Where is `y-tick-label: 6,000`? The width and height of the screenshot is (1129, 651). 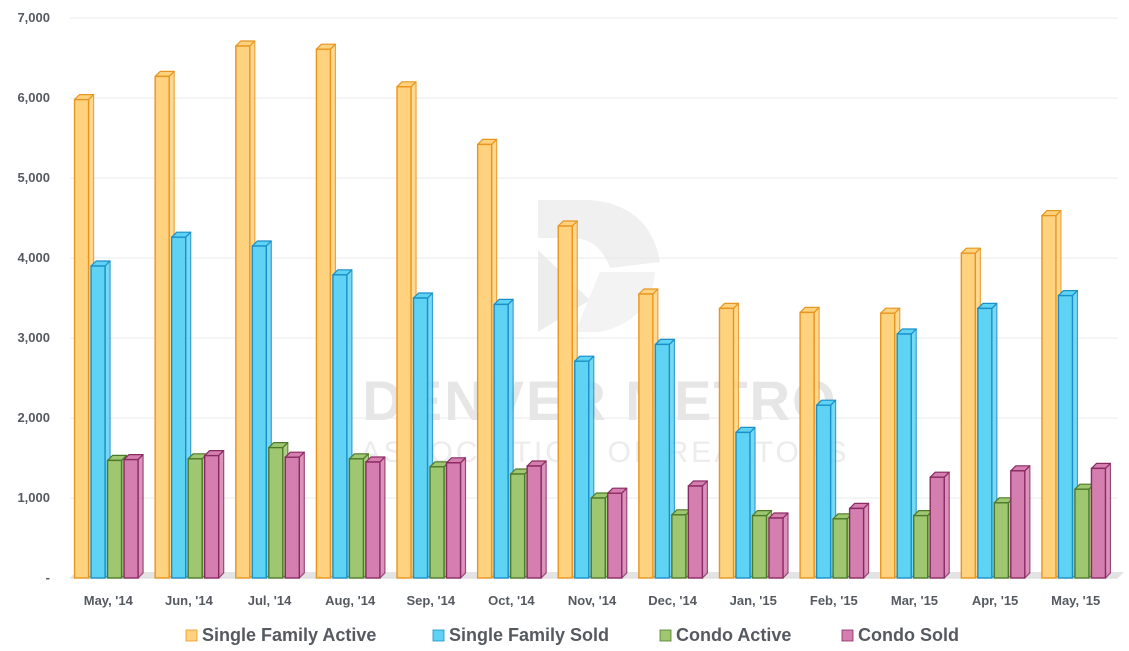 y-tick-label: 6,000 is located at coordinates (33, 97).